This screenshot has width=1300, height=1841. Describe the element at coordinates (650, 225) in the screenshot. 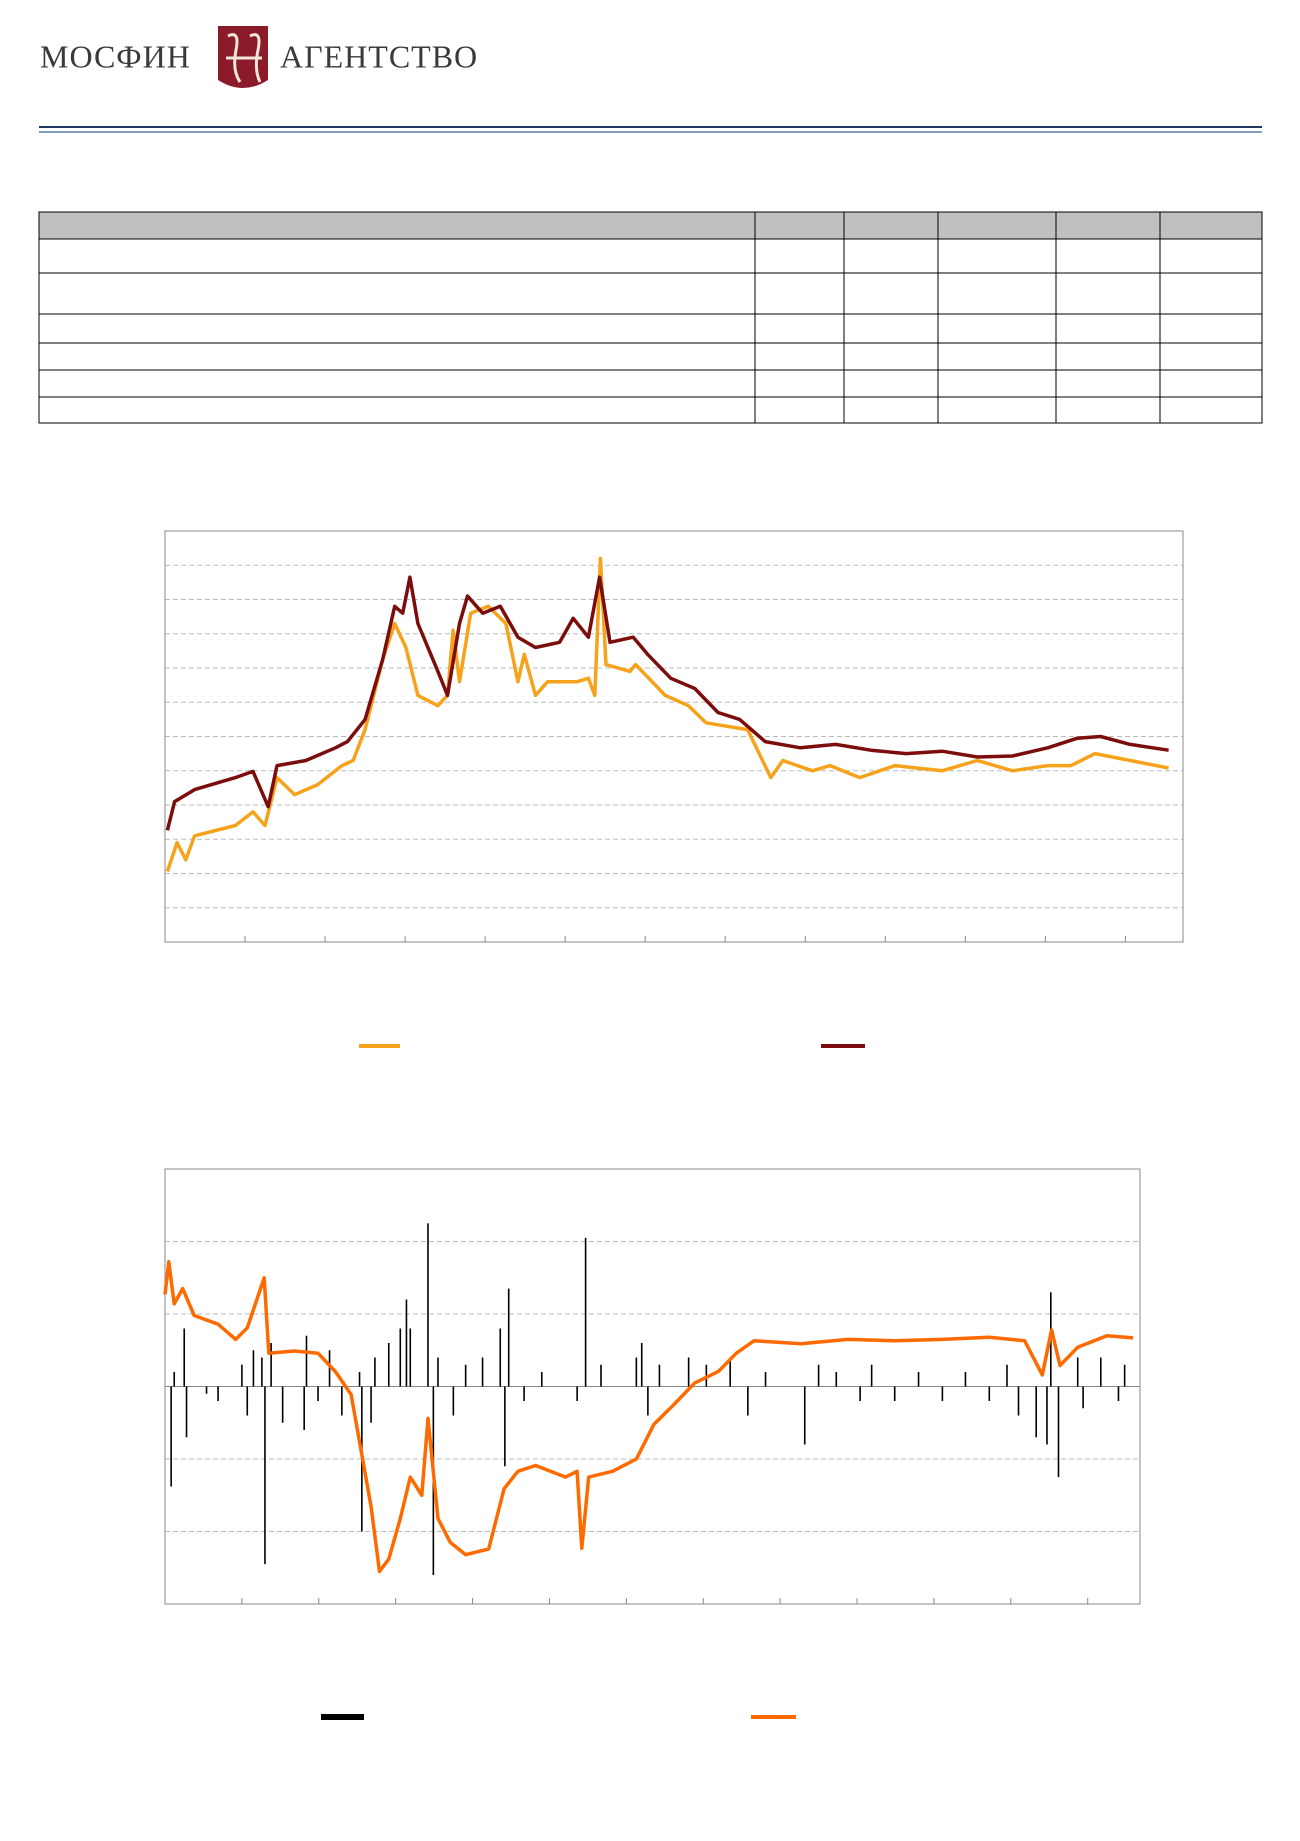

I see `table-header` at that location.